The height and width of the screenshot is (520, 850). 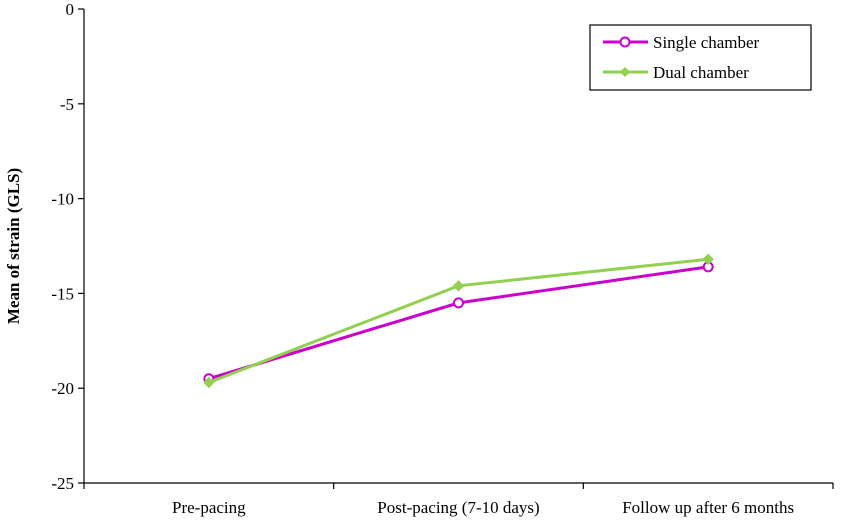 I want to click on legend: Single chamber Dual chamber, so click(x=700, y=57).